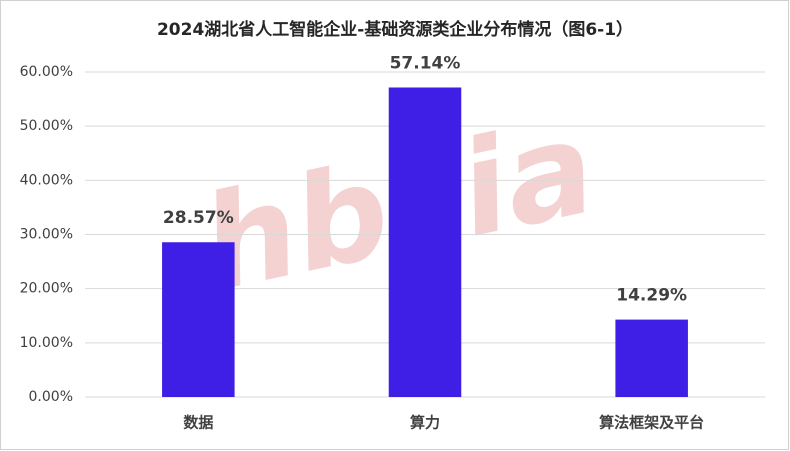 The image size is (790, 451). Describe the element at coordinates (198, 423) in the screenshot. I see `x-tick-label: 数据` at that location.